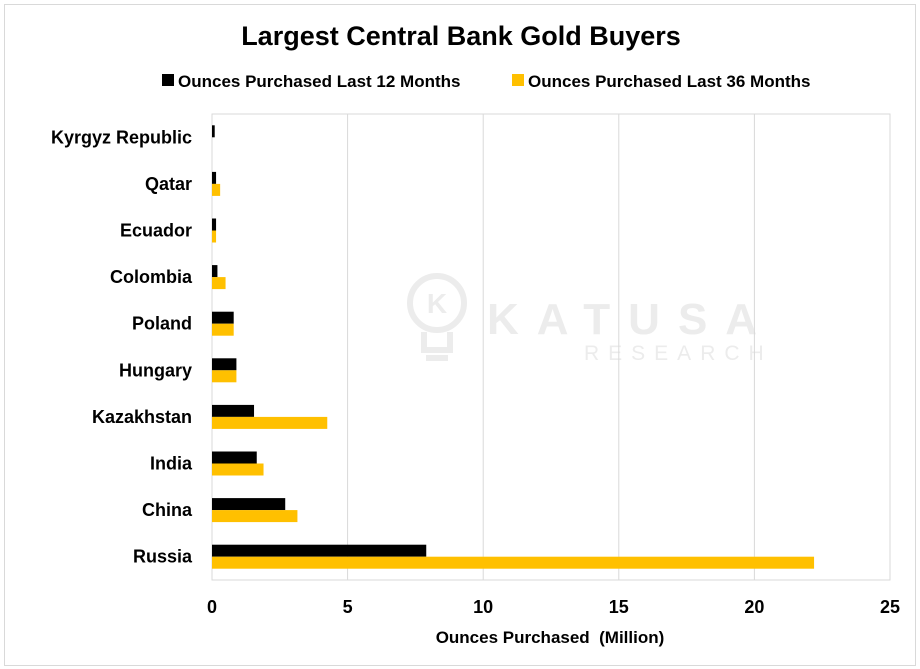 The height and width of the screenshot is (669, 920). What do you see at coordinates (214, 236) in the screenshot?
I see `bar-36-months-ecuador` at bounding box center [214, 236].